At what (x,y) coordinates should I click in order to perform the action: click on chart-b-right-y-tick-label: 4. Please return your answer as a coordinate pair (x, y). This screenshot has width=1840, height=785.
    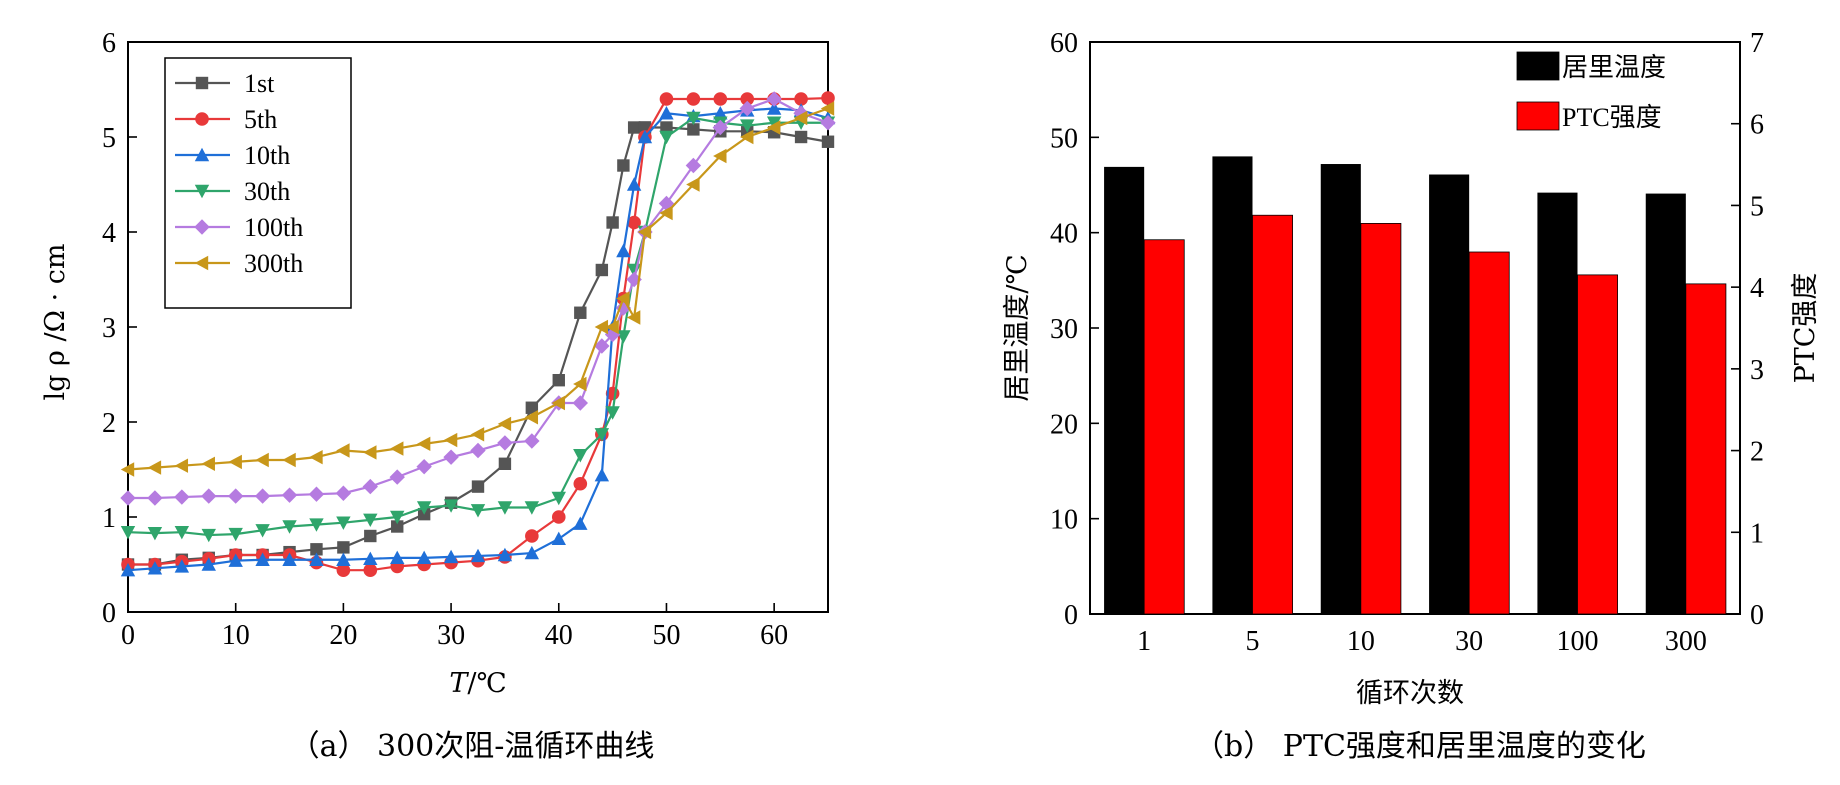
    Looking at the image, I should click on (1757, 288).